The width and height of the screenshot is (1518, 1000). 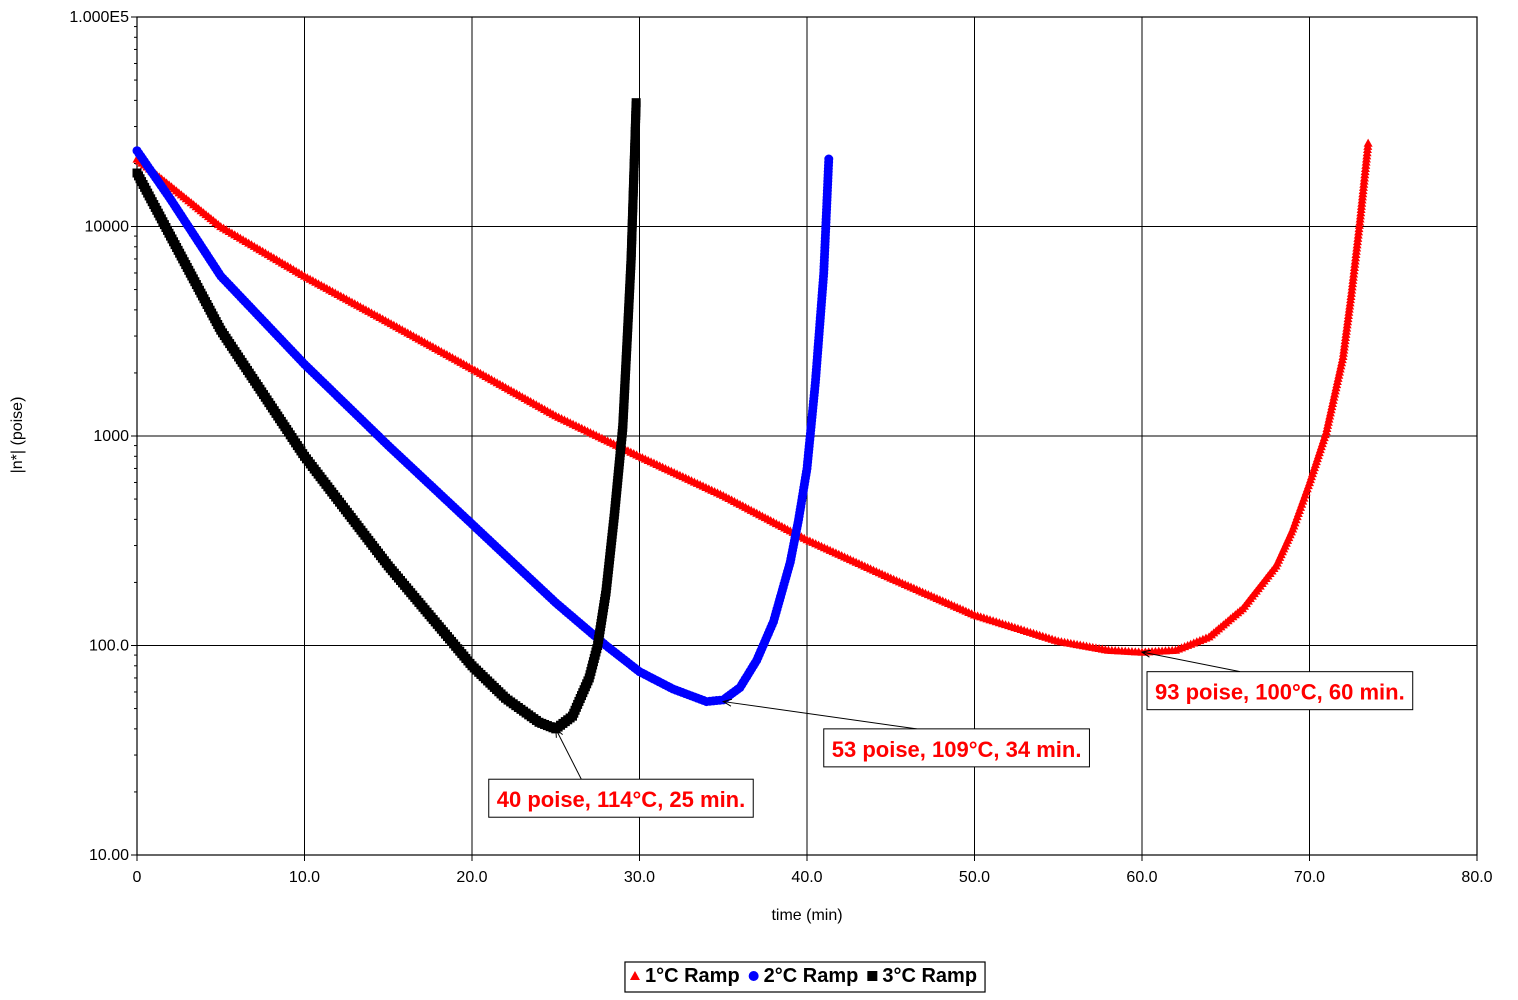 I want to click on legend-label: 3°C Ramp, so click(x=929, y=976).